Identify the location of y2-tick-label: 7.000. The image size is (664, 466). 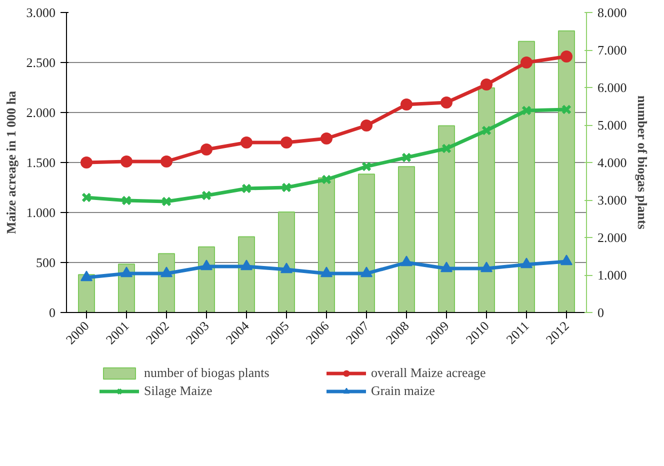
(612, 50).